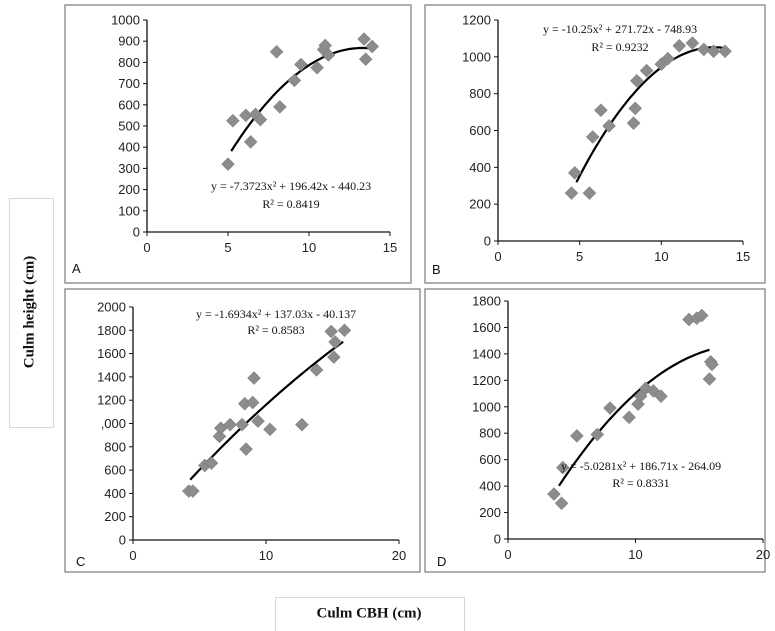  Describe the element at coordinates (111, 376) in the screenshot. I see `panel-c-y-tick-label: 1400` at that location.